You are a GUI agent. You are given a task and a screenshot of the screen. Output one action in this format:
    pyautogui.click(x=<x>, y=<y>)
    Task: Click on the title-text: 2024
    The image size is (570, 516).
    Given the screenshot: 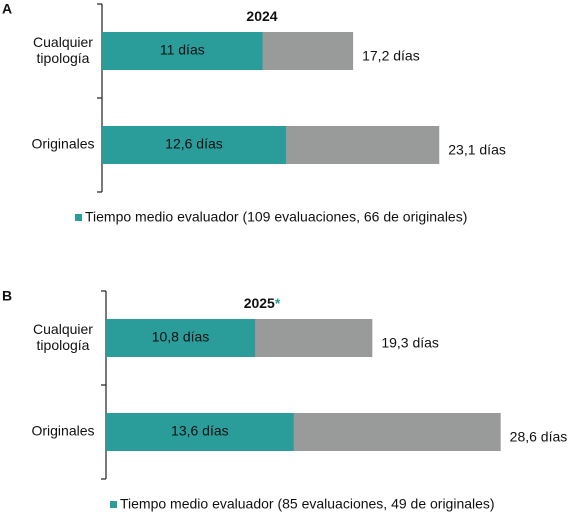 What is the action you would take?
    pyautogui.click(x=261, y=16)
    